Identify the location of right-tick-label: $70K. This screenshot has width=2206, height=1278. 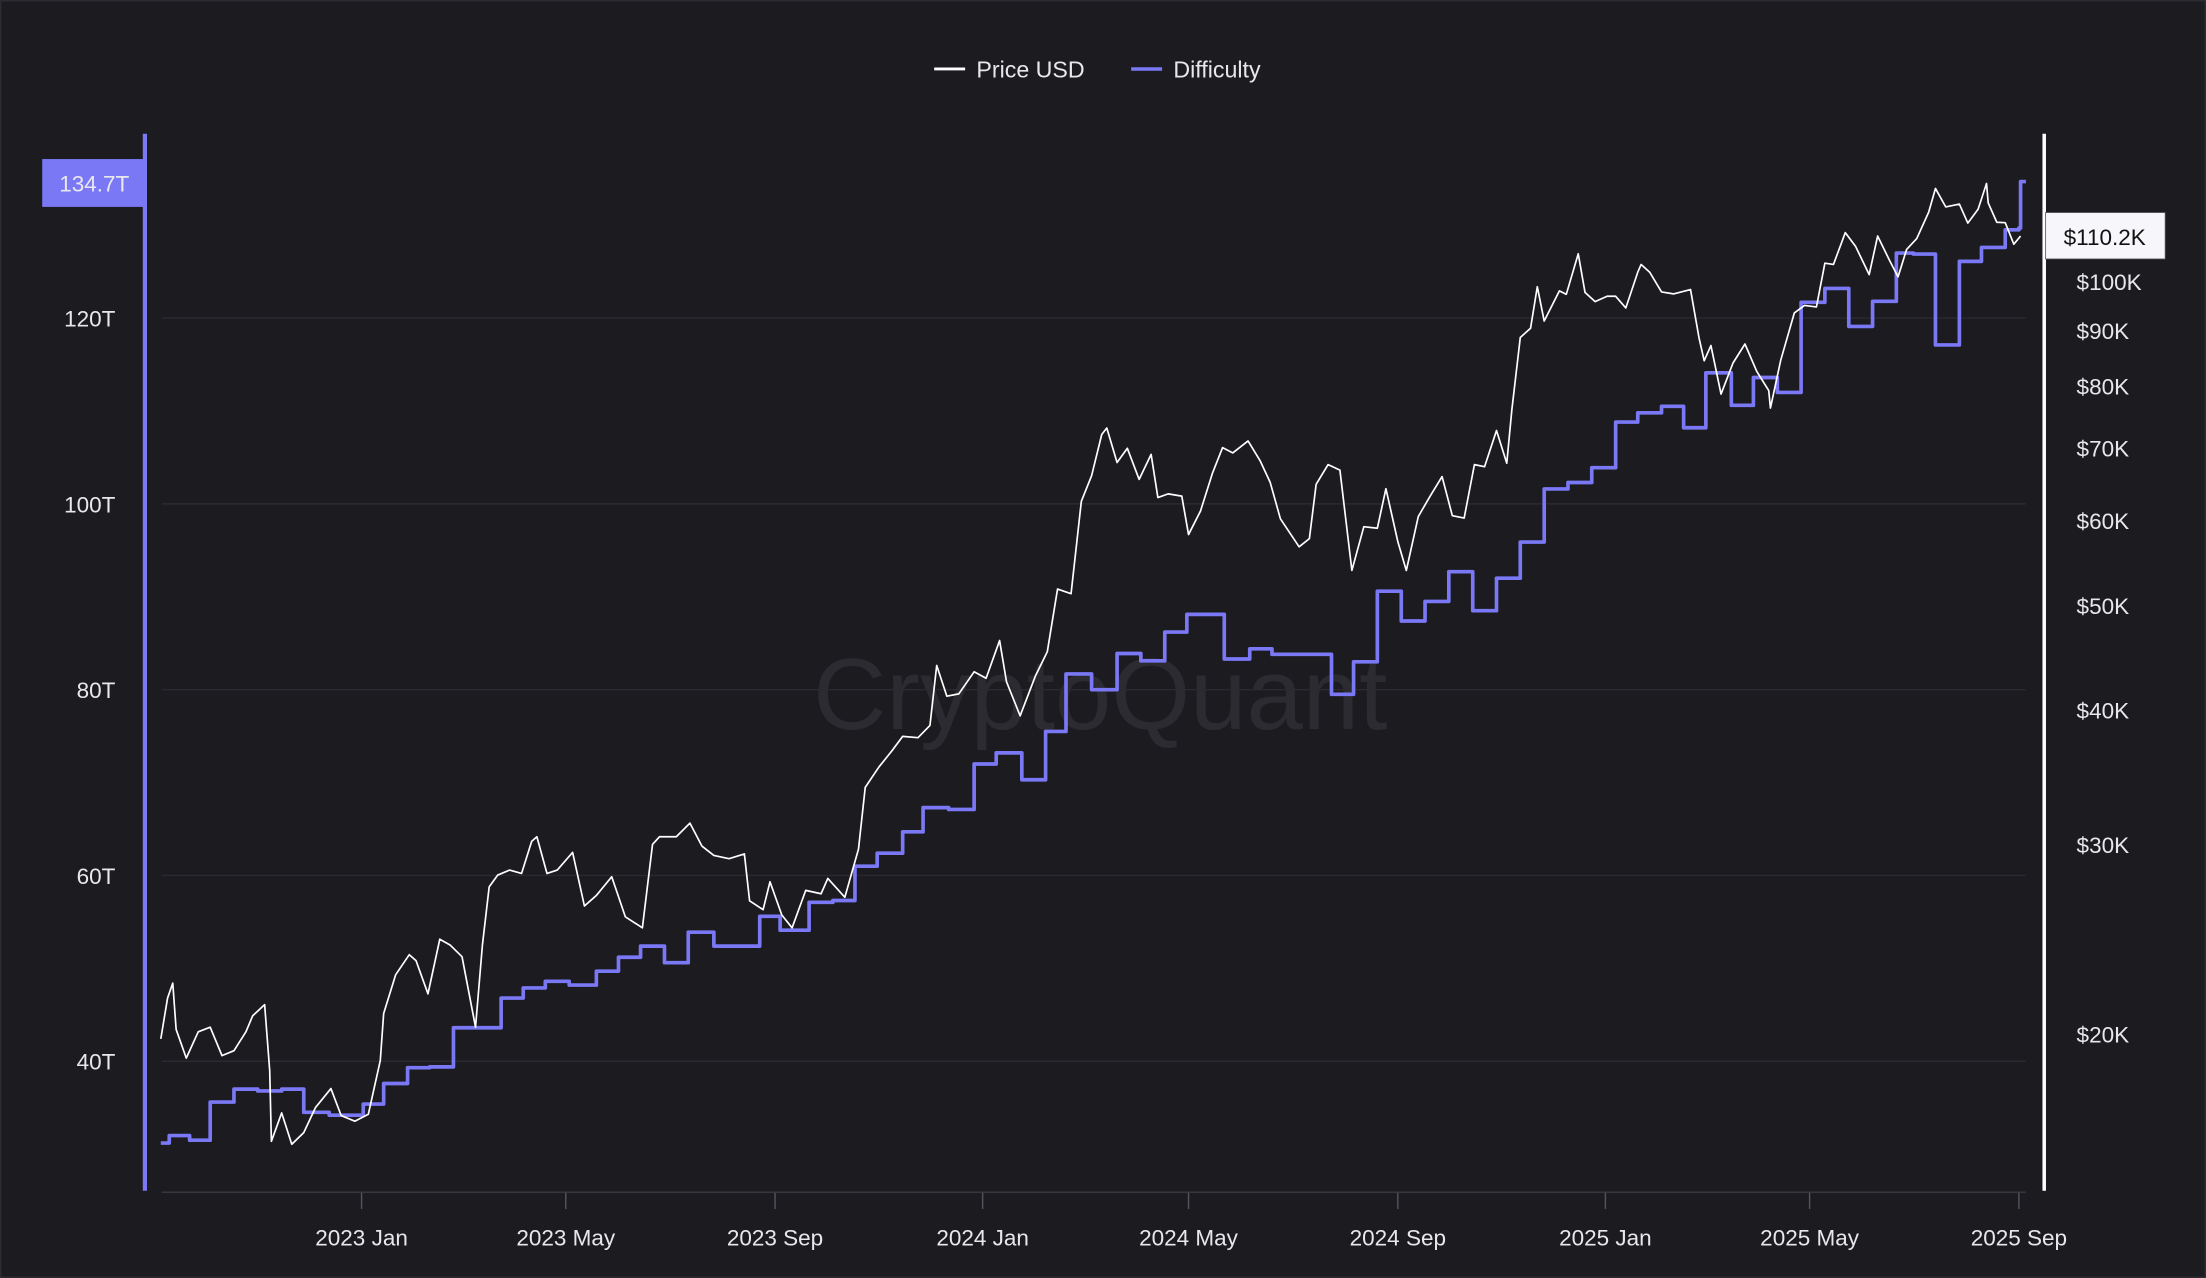
(2103, 449).